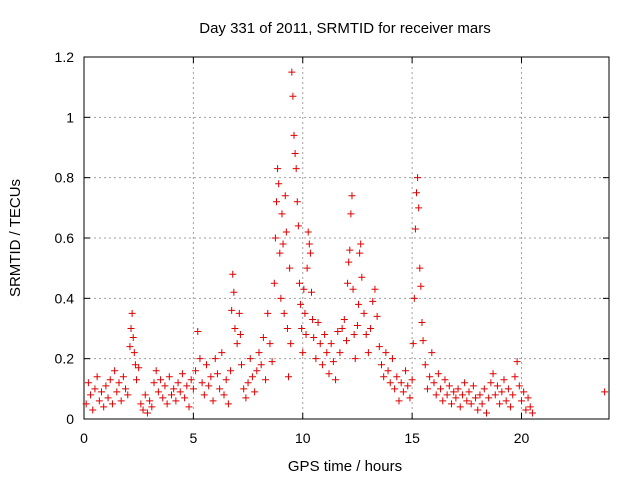  Describe the element at coordinates (303, 438) in the screenshot. I see `x-tick-label: 10` at that location.